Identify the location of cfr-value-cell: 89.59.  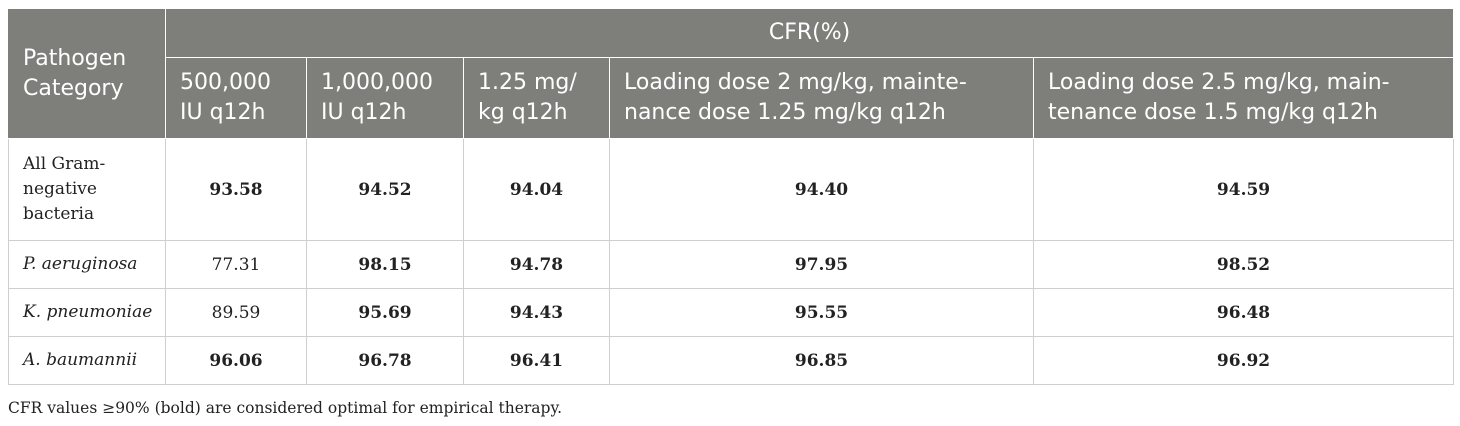
(236, 312).